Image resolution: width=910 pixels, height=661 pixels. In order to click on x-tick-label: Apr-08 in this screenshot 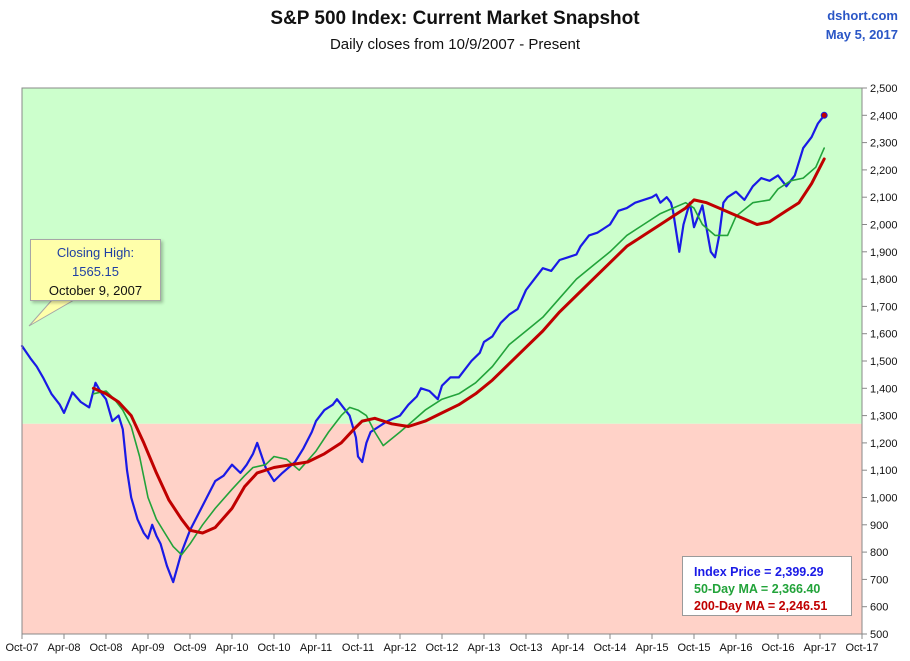, I will do `click(63, 648)`.